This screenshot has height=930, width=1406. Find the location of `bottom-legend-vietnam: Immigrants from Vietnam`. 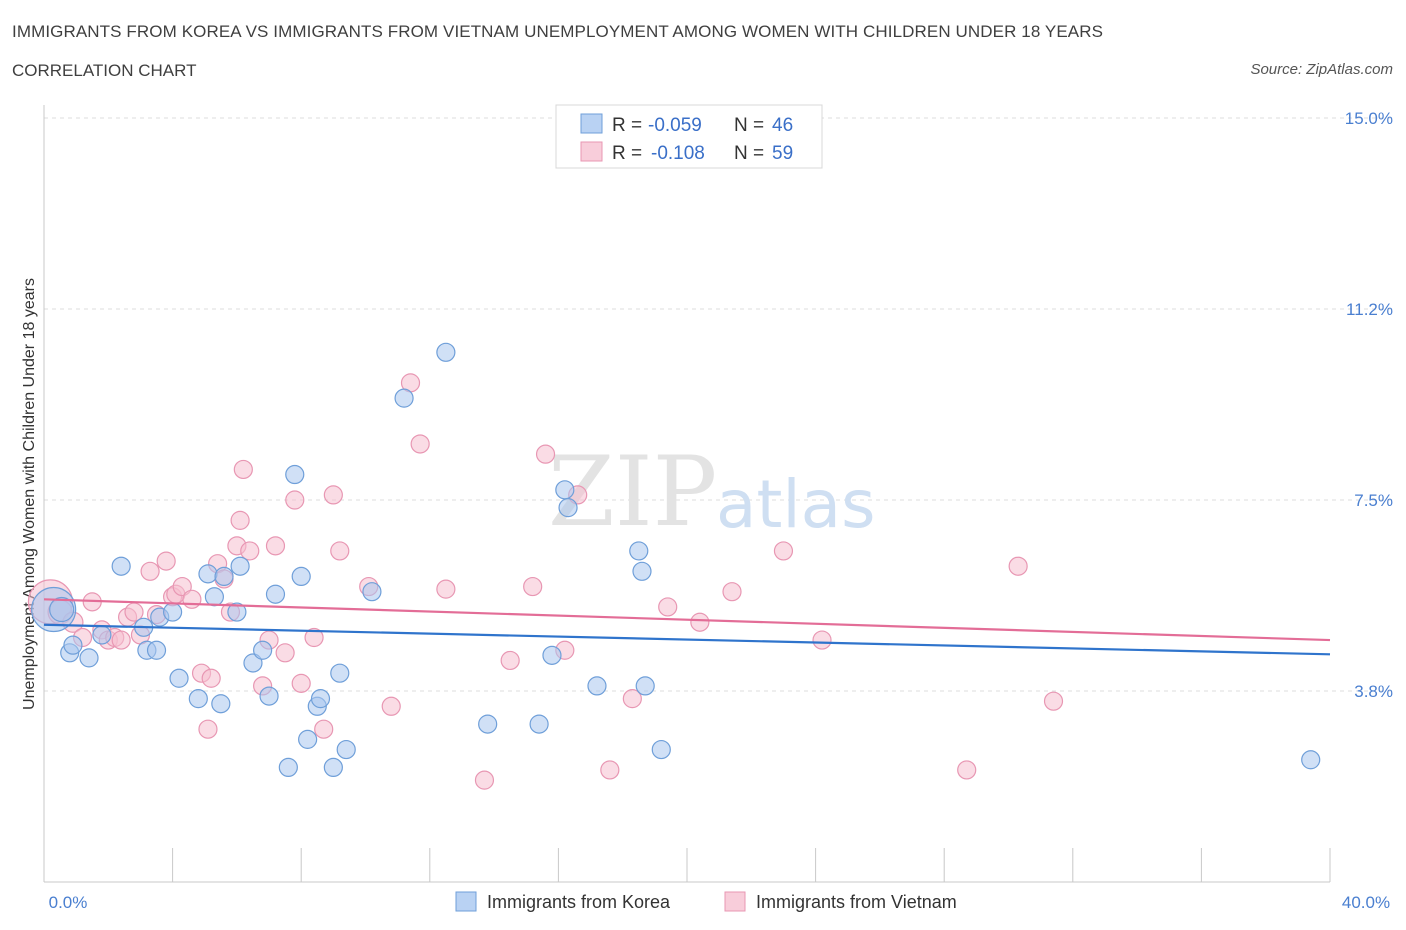

bottom-legend-vietnam: Immigrants from Vietnam is located at coordinates (856, 902).